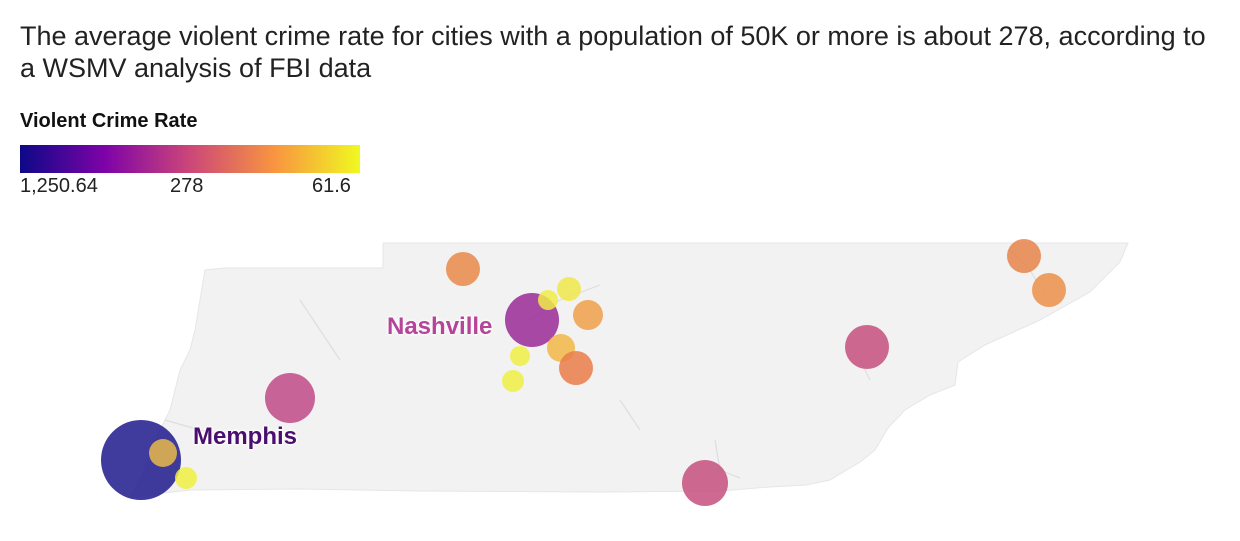 Image resolution: width=1240 pixels, height=541 pixels. What do you see at coordinates (705, 483) in the screenshot?
I see `bubble-chattanooga` at bounding box center [705, 483].